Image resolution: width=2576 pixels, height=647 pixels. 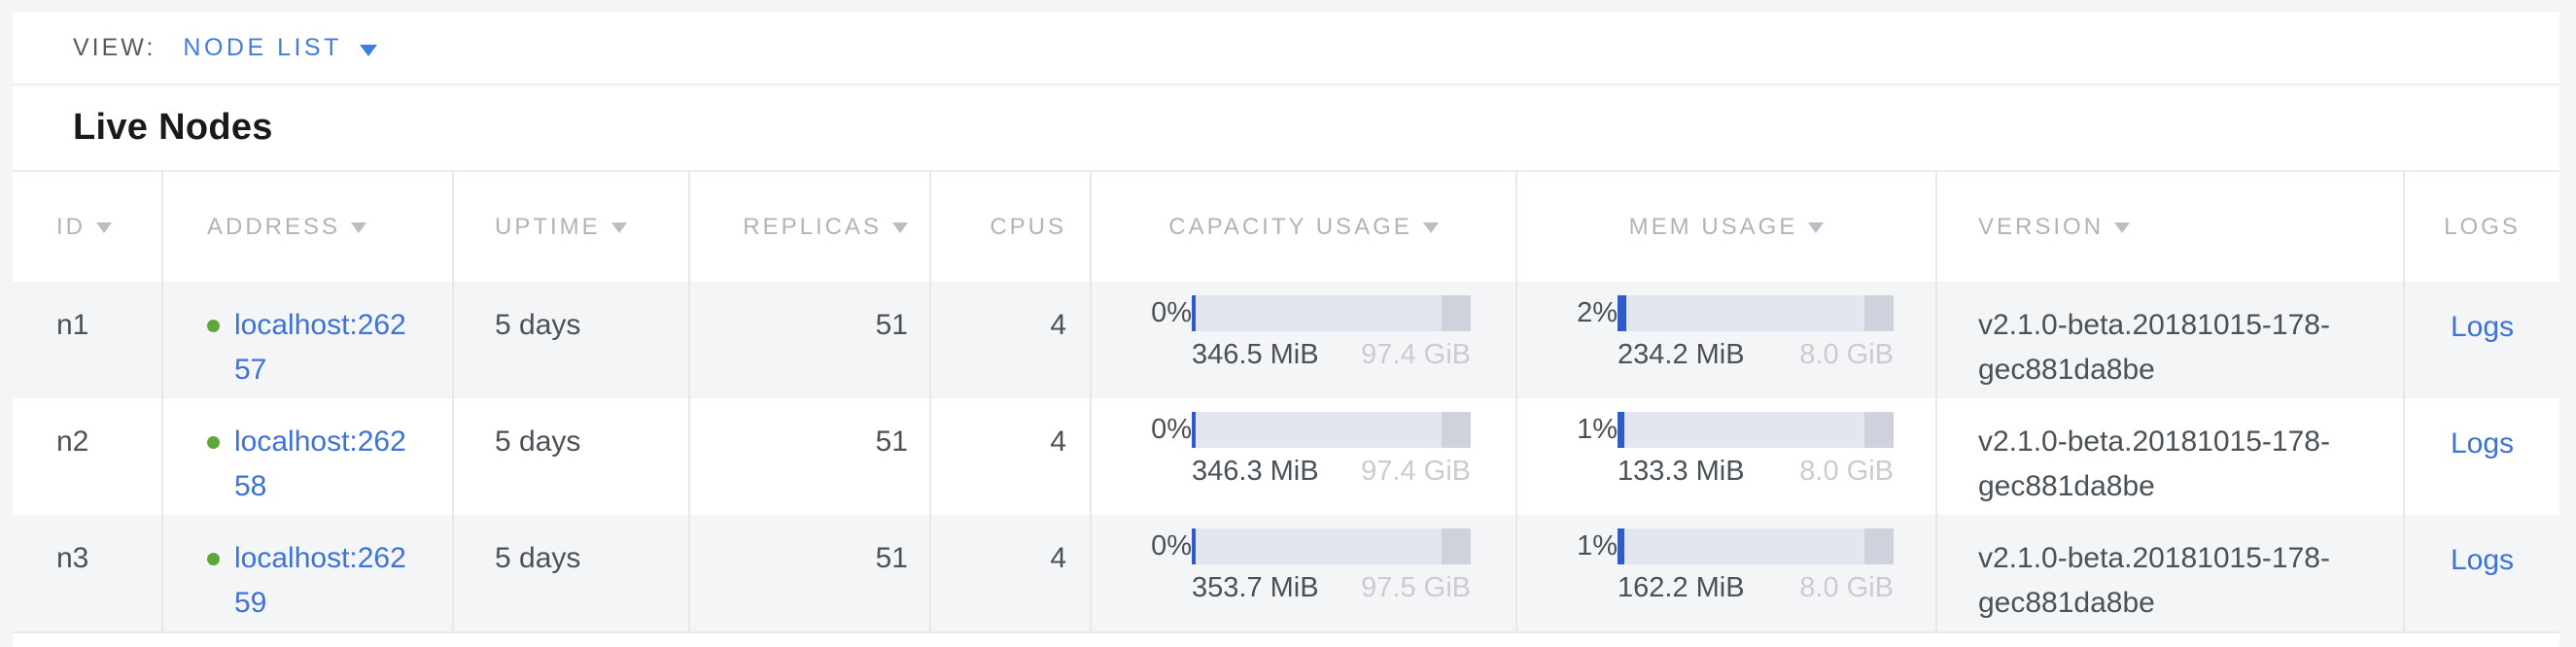 I want to click on column-header-id: ID, so click(x=88, y=227).